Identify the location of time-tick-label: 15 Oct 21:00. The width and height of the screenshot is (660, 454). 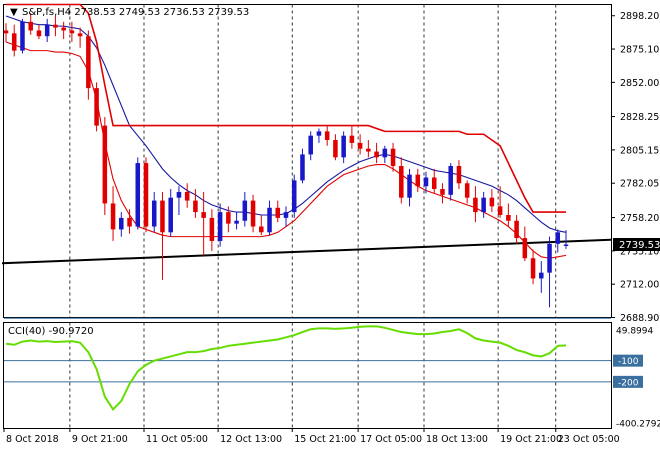
(325, 439).